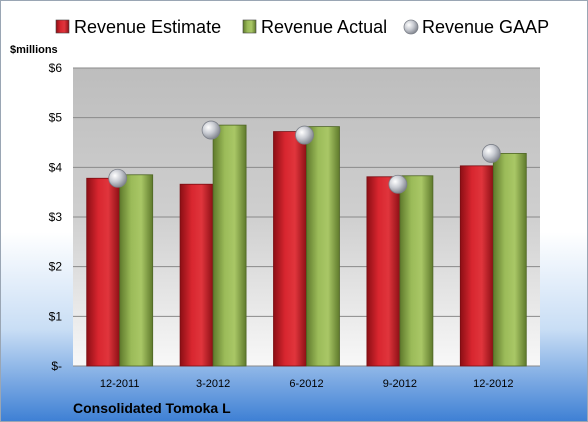 The height and width of the screenshot is (422, 588). What do you see at coordinates (56, 167) in the screenshot?
I see `y-tick-label: $4` at bounding box center [56, 167].